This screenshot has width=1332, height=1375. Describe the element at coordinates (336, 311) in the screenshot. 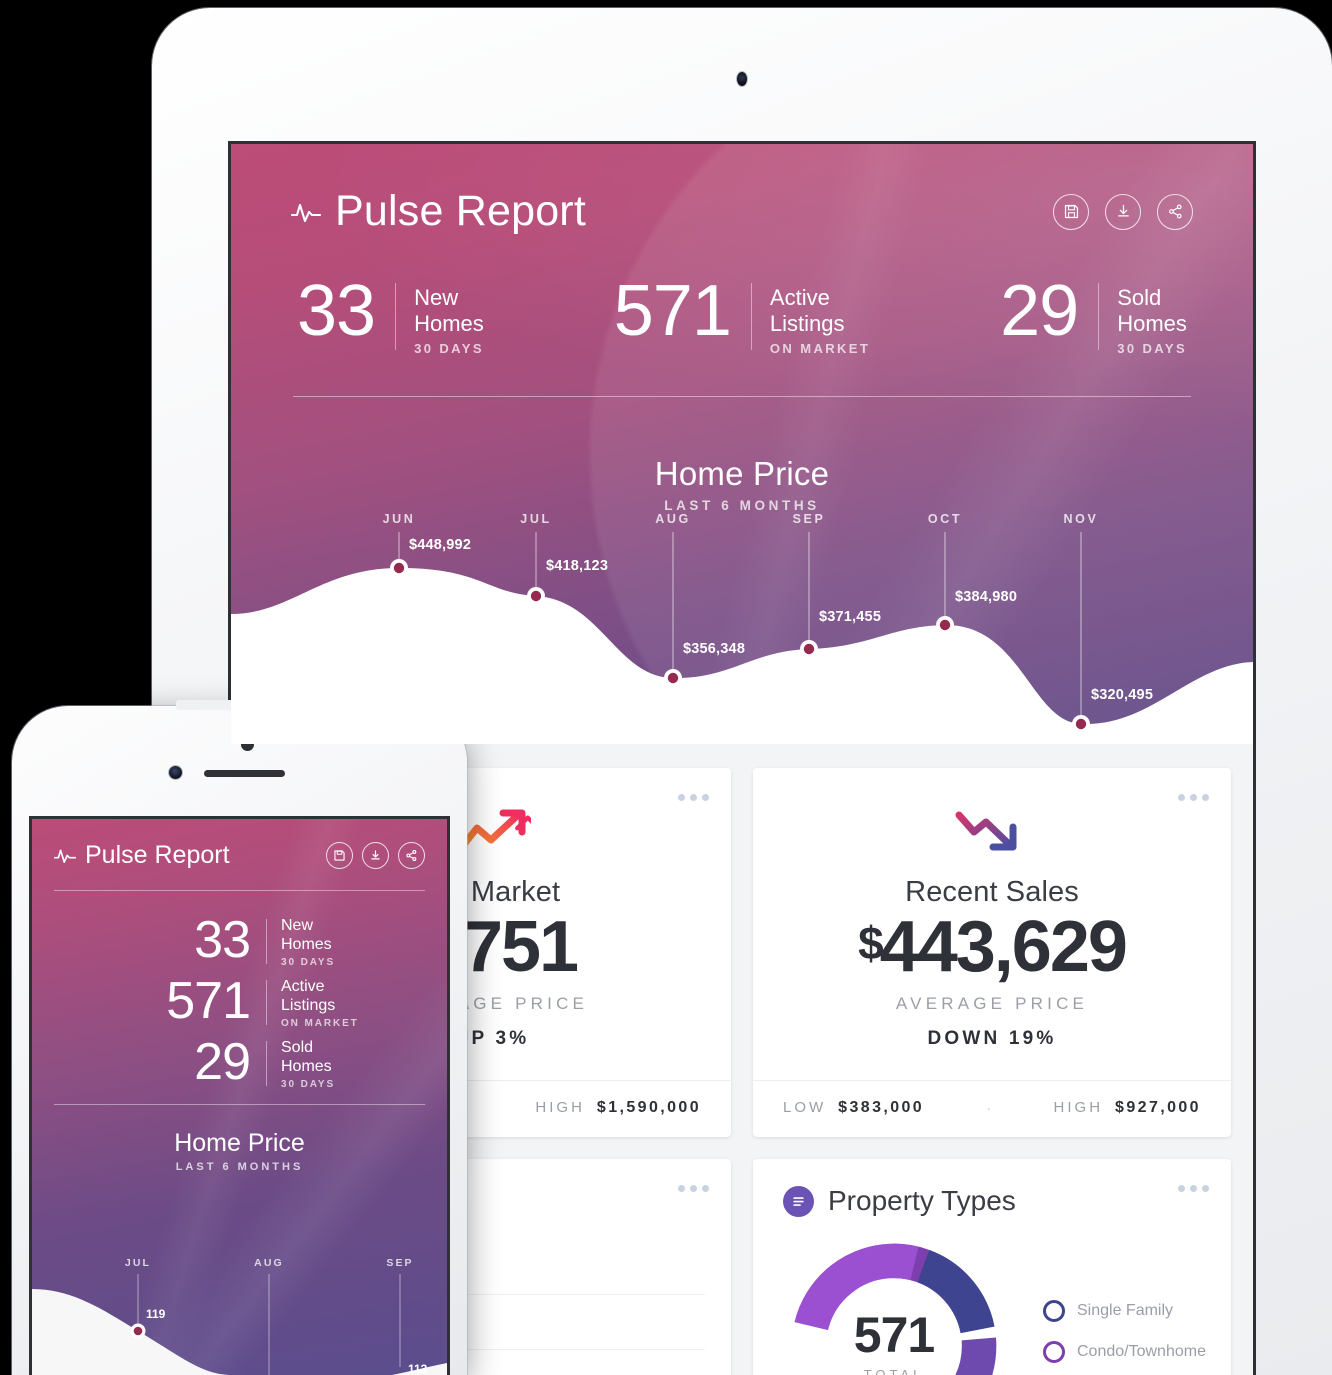

I see `stat-value: 33` at that location.